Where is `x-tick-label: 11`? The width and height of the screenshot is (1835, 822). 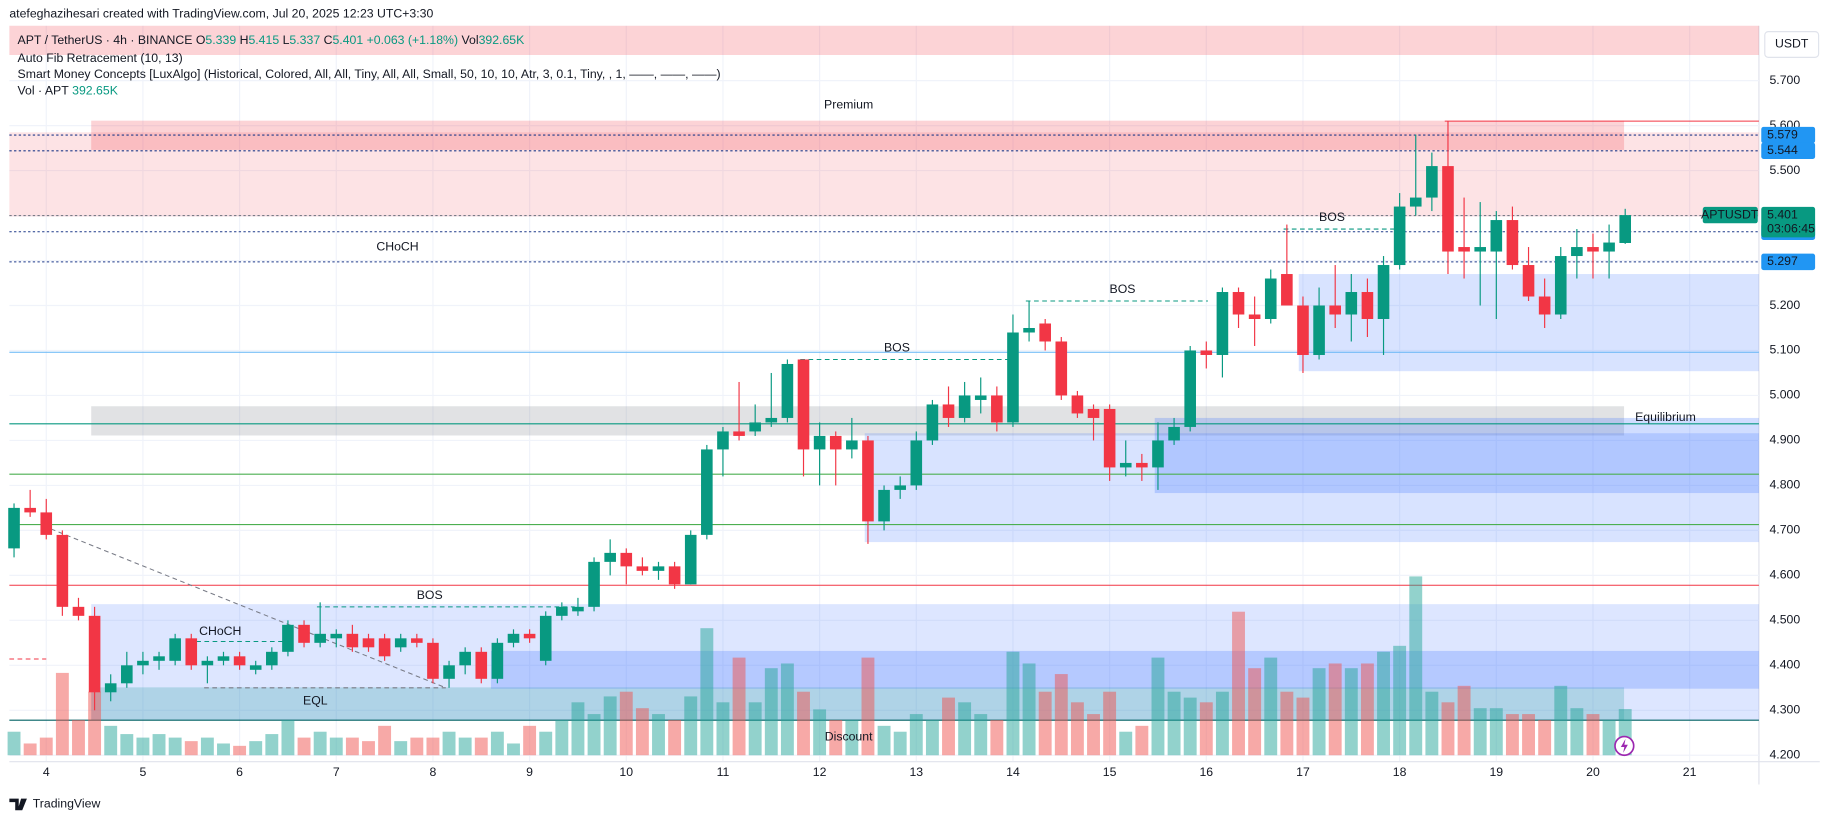
x-tick-label: 11 is located at coordinates (723, 772).